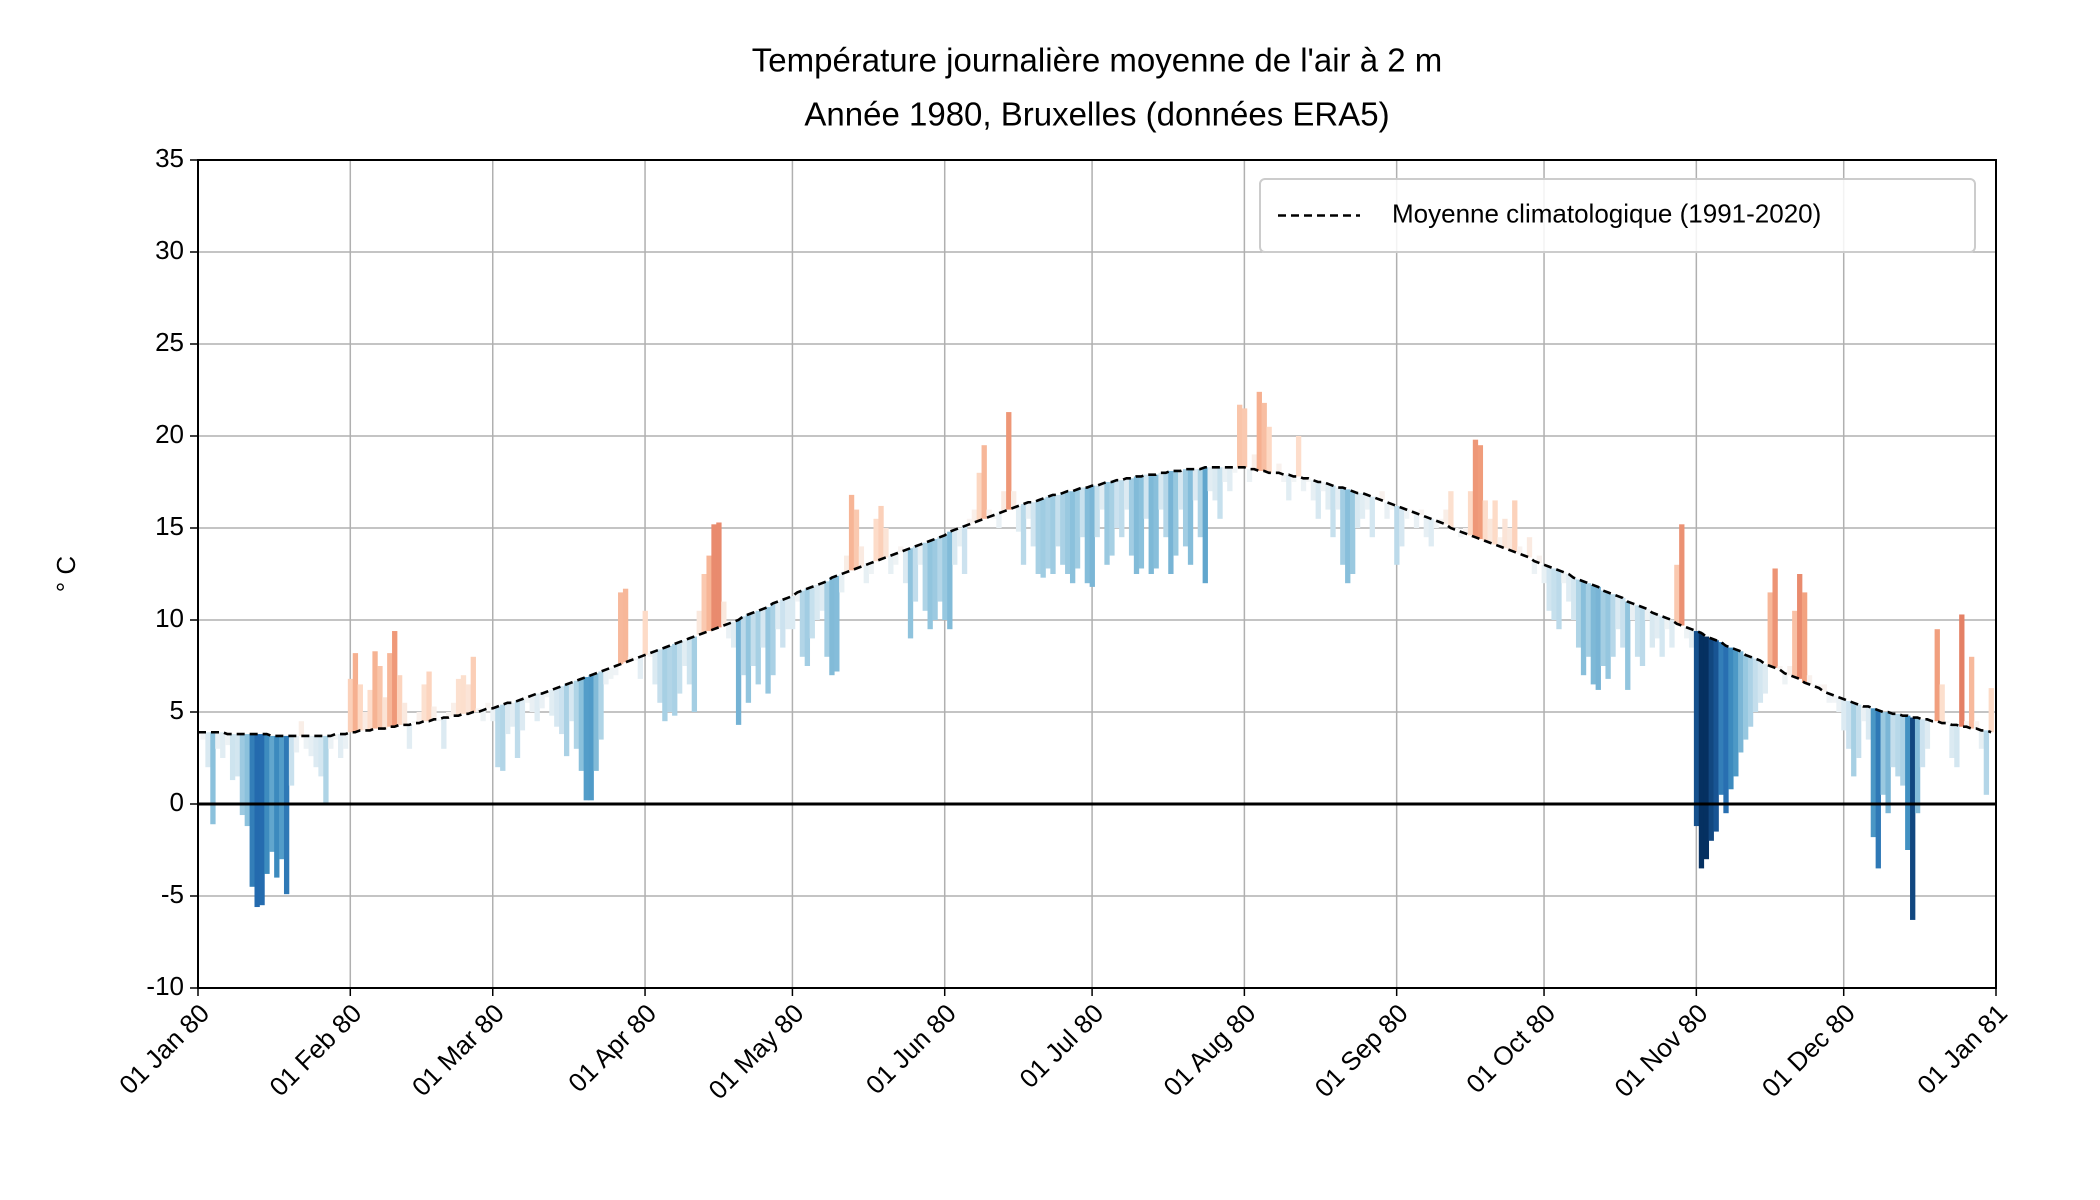 The image size is (2100, 1200). What do you see at coordinates (177, 710) in the screenshot?
I see `y-tick-label: 5` at bounding box center [177, 710].